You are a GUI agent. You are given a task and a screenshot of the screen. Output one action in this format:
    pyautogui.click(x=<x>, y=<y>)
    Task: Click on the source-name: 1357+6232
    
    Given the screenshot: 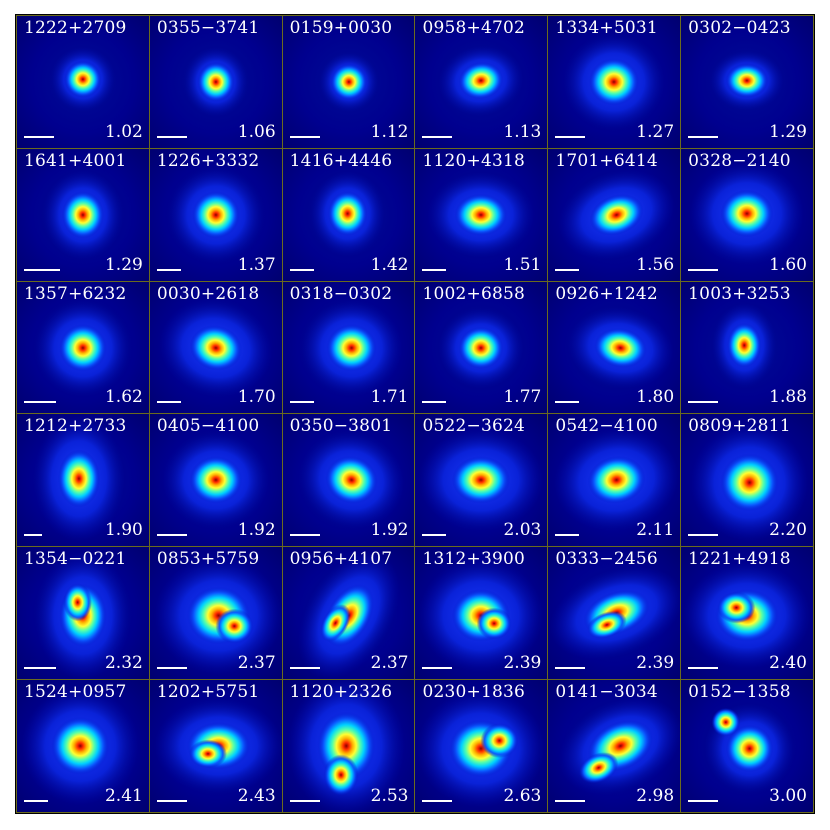 What is the action you would take?
    pyautogui.click(x=75, y=293)
    